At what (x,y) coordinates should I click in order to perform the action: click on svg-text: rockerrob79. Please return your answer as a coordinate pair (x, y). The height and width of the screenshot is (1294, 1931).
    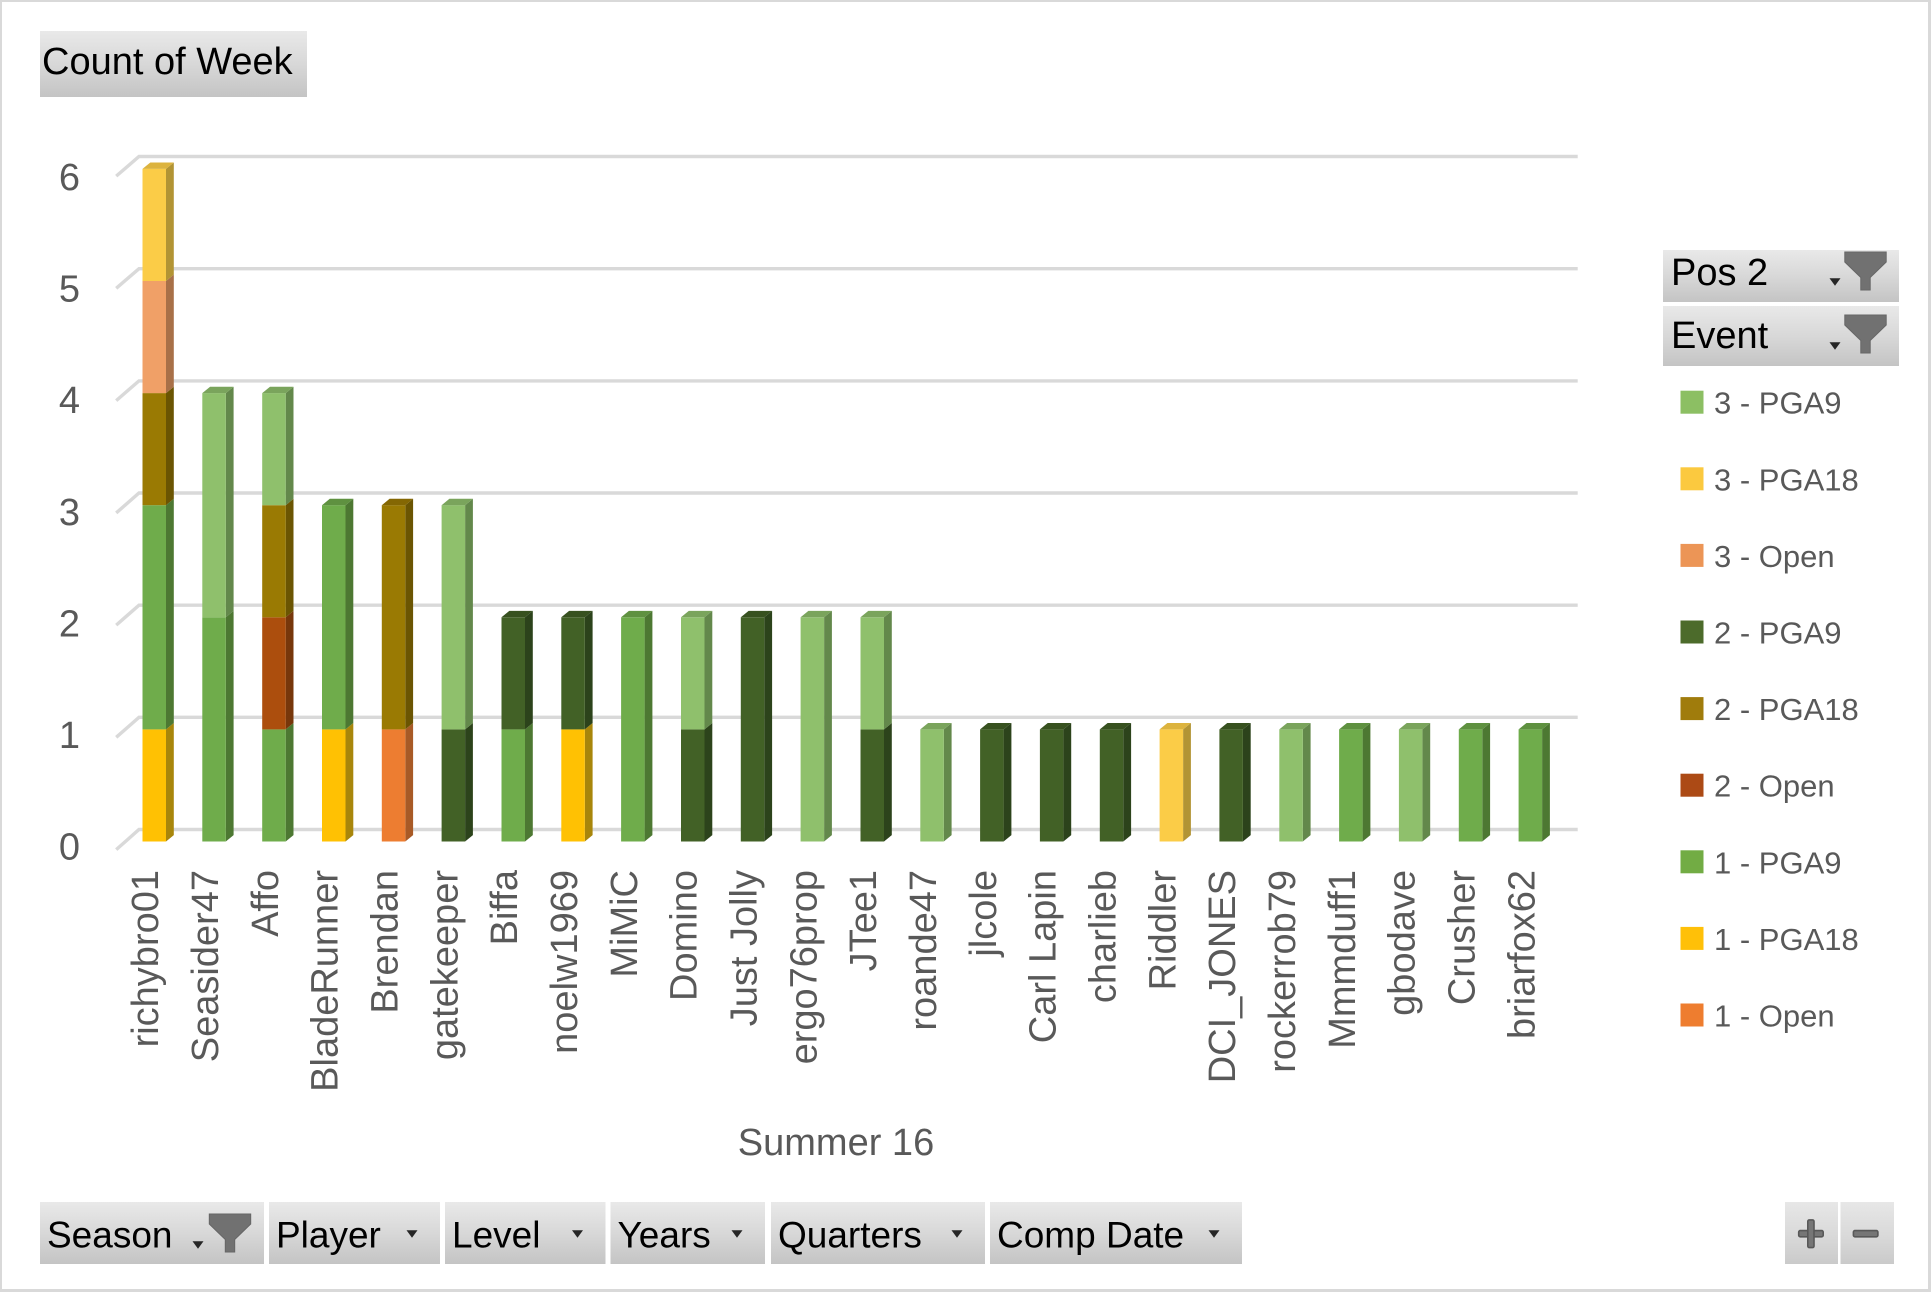
    Looking at the image, I should click on (1283, 971).